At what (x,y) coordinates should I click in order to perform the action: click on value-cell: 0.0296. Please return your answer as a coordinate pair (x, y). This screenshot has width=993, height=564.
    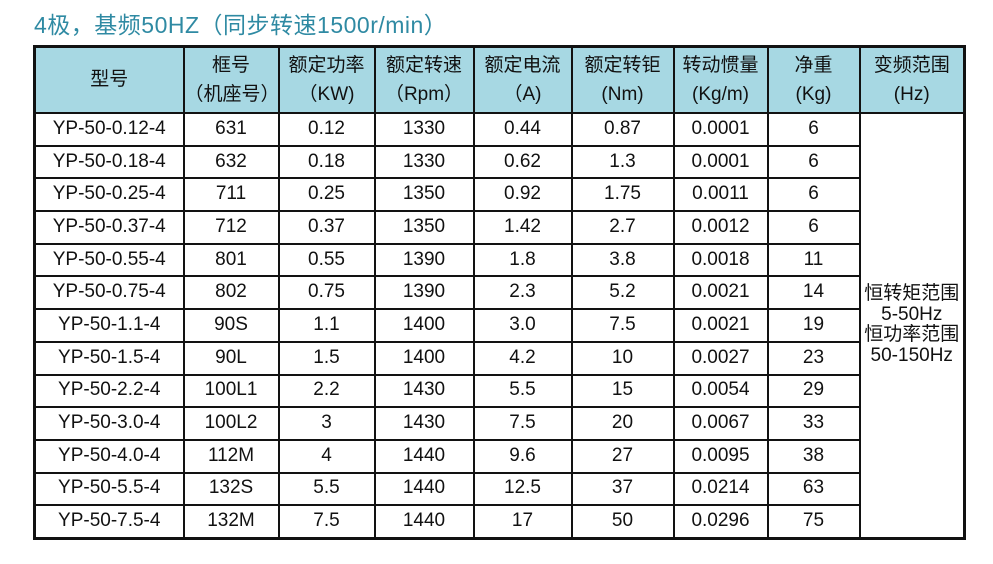
    Looking at the image, I should click on (720, 522).